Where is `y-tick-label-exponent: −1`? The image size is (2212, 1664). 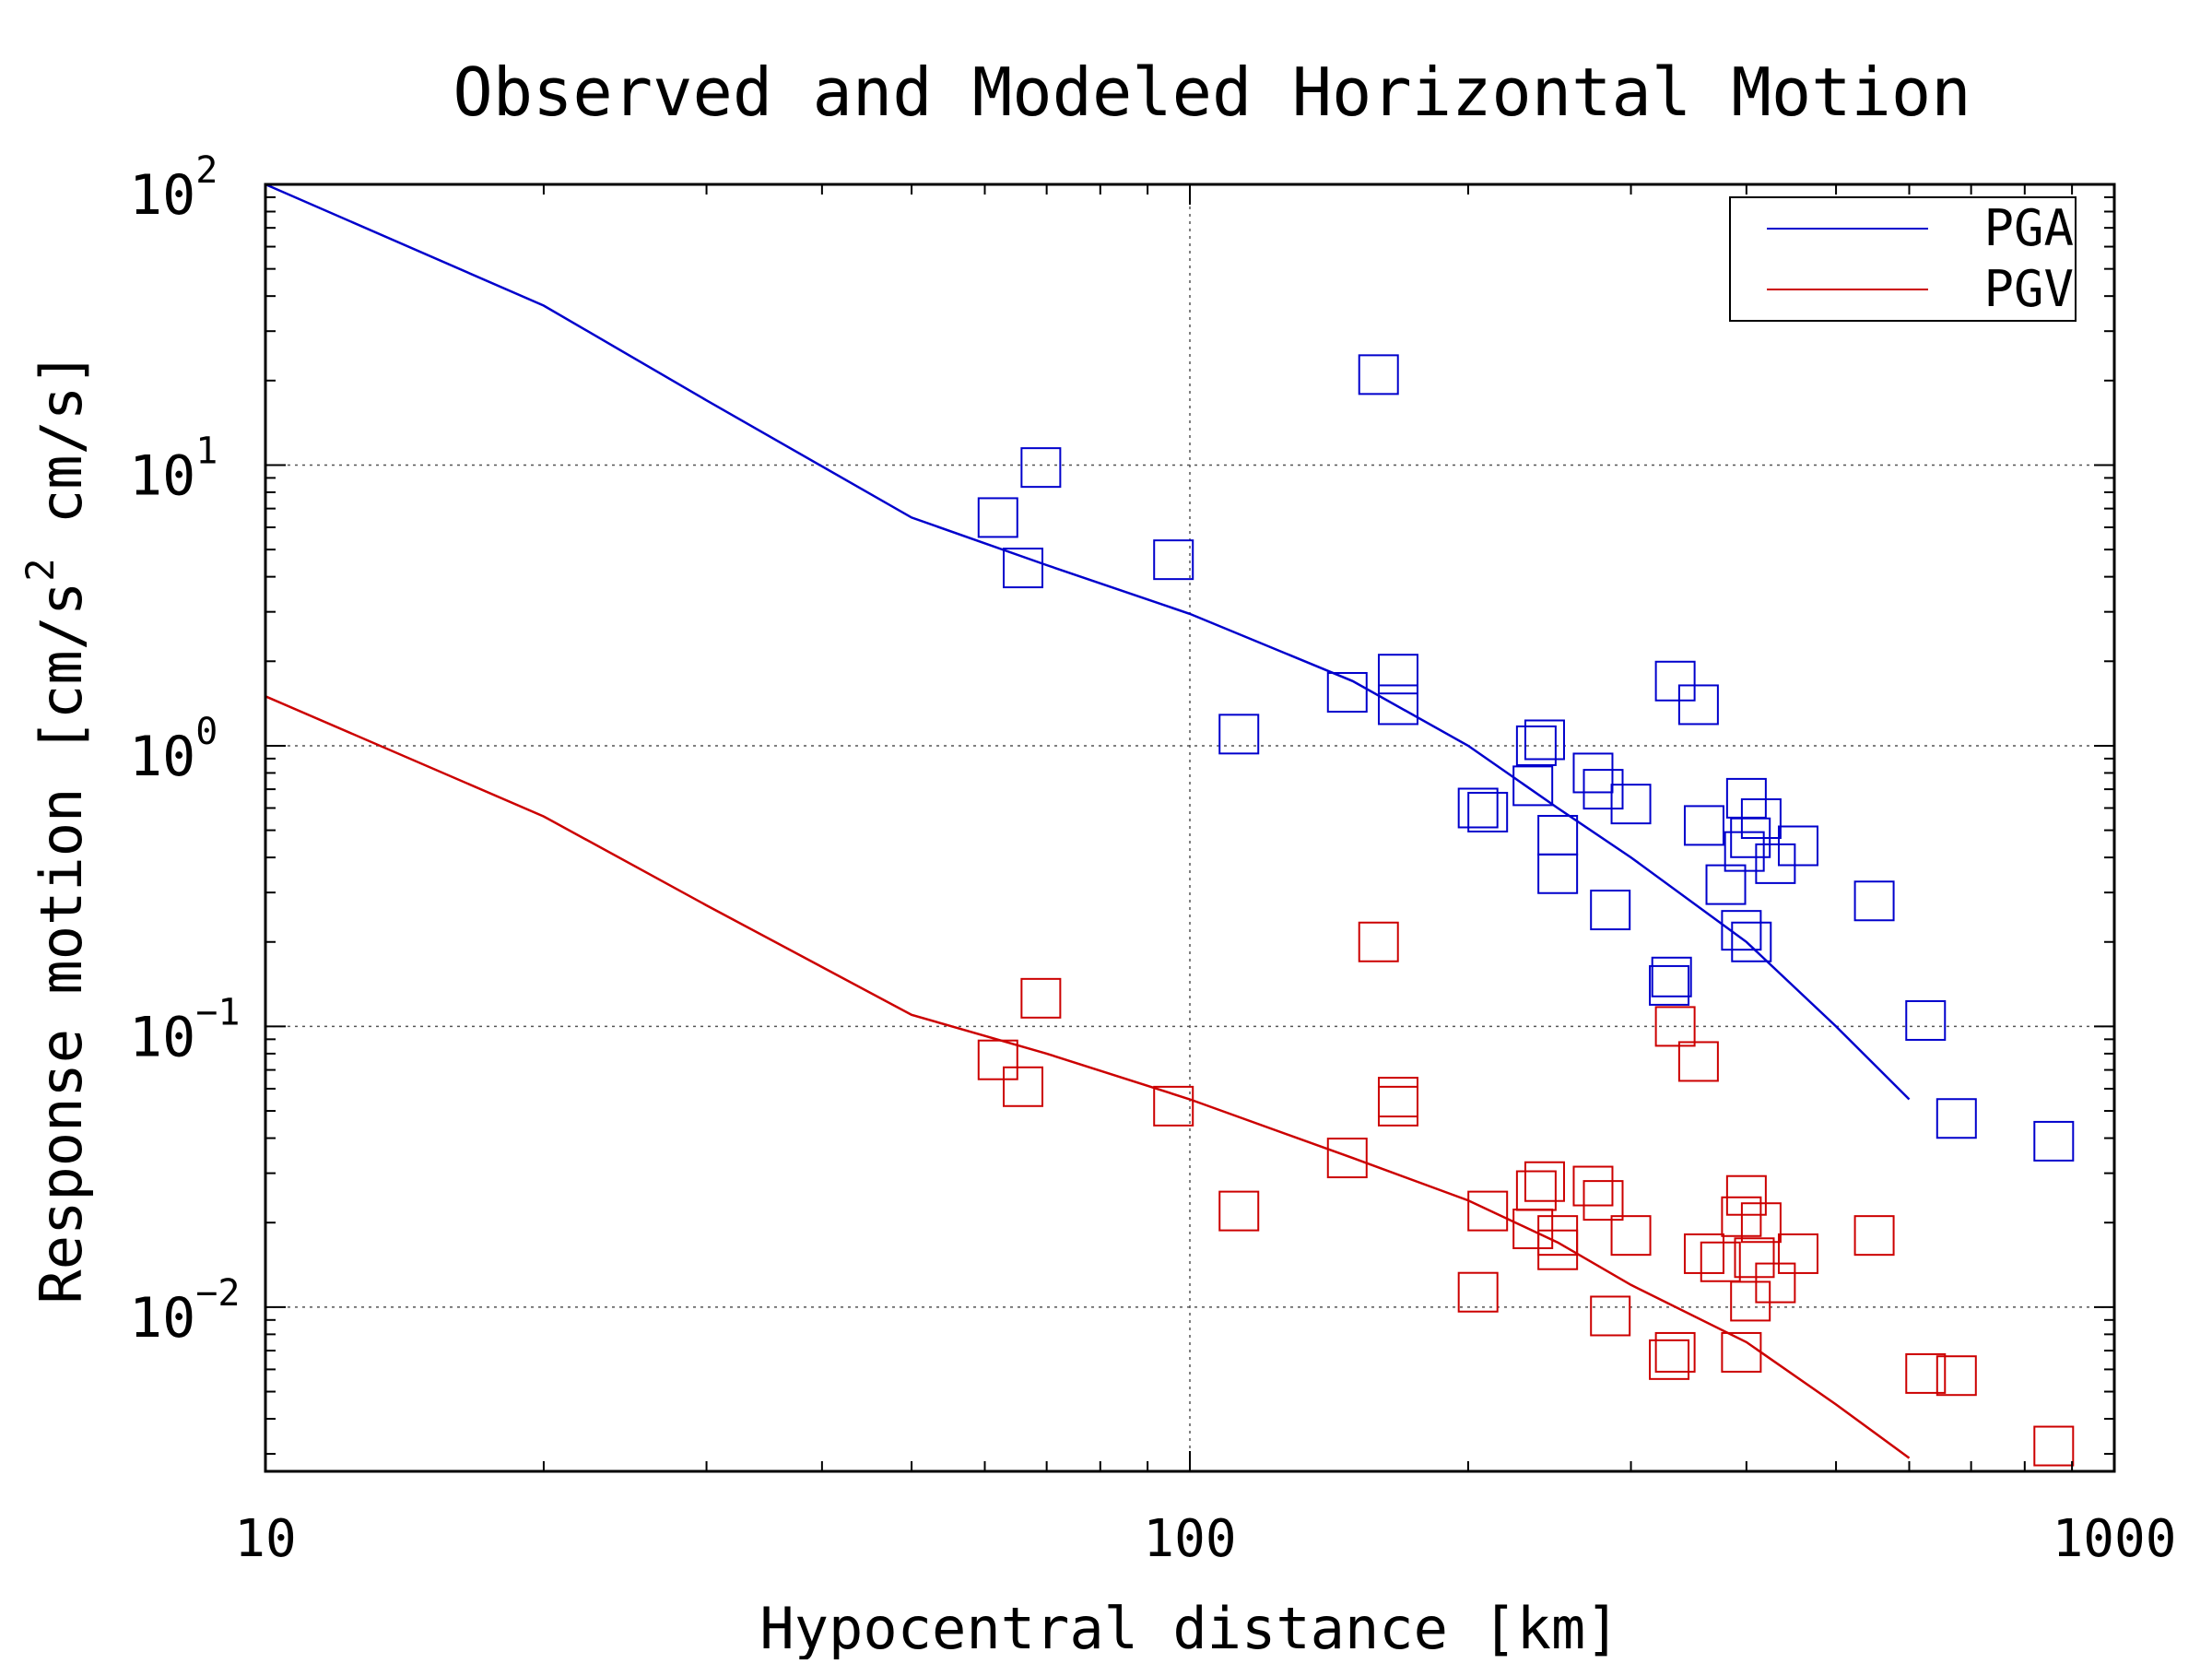 y-tick-label-exponent: −1 is located at coordinates (217, 1012).